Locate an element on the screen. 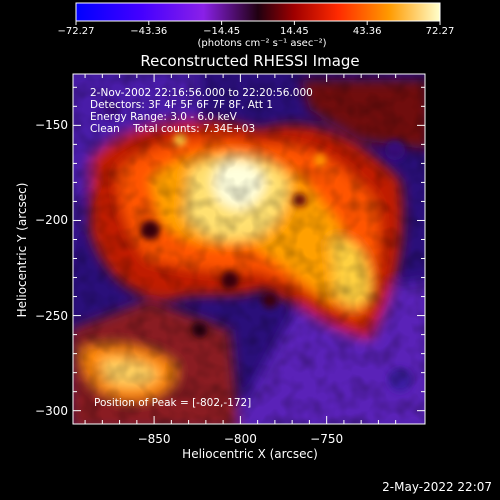 The image size is (500, 500). y-tick-label: −200 is located at coordinates (51, 220).